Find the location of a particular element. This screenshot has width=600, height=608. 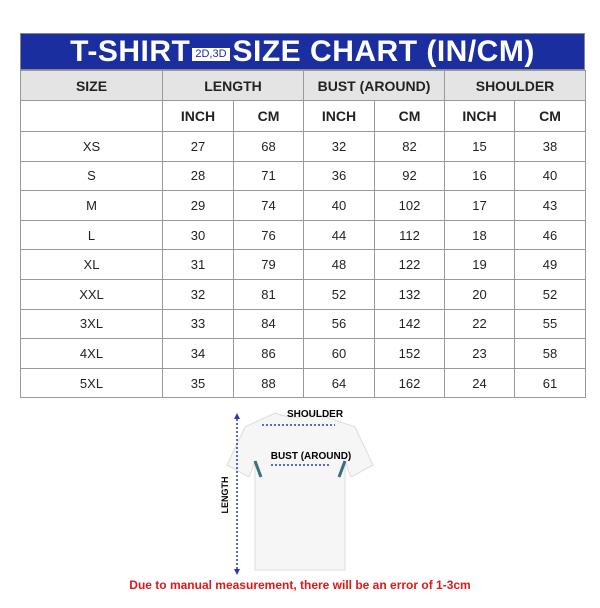

header-row: SIZE LENGTH BUST (AROUND) SHOULDER is located at coordinates (303, 85).